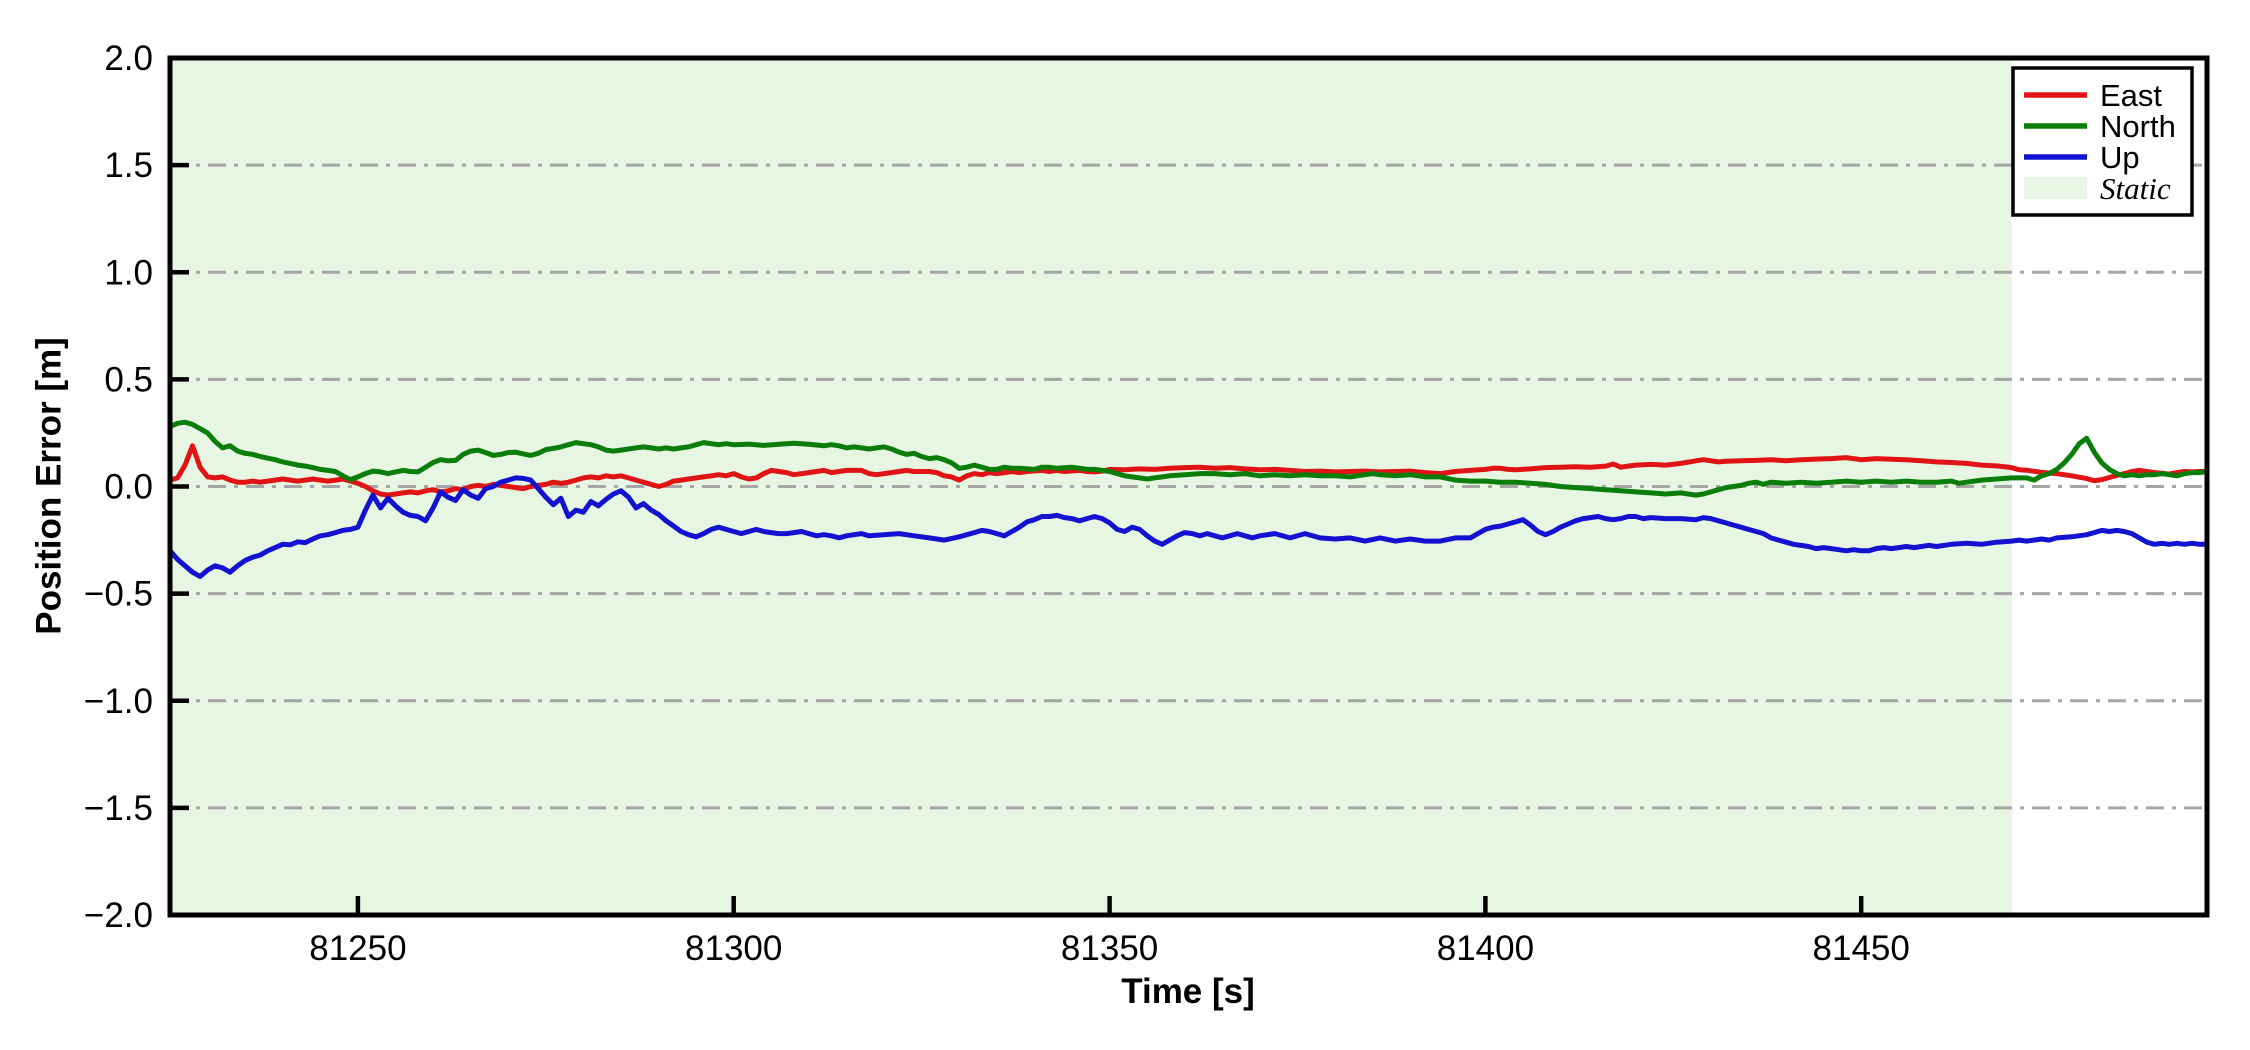 The height and width of the screenshot is (1050, 2250). Describe the element at coordinates (1188, 991) in the screenshot. I see `x-axis-label: Time [s]` at that location.